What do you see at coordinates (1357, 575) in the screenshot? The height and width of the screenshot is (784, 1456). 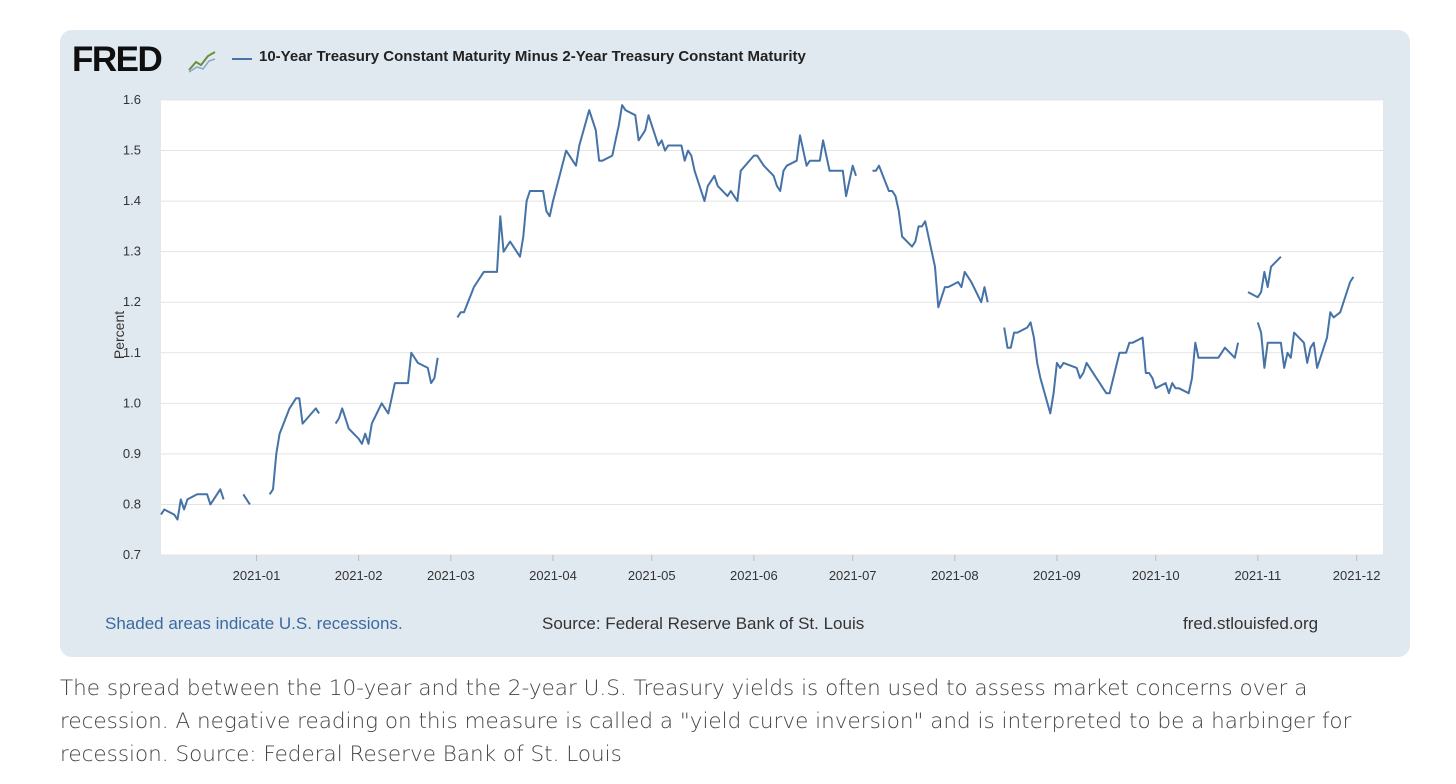 I see `x-tick-label: 2021-12` at bounding box center [1357, 575].